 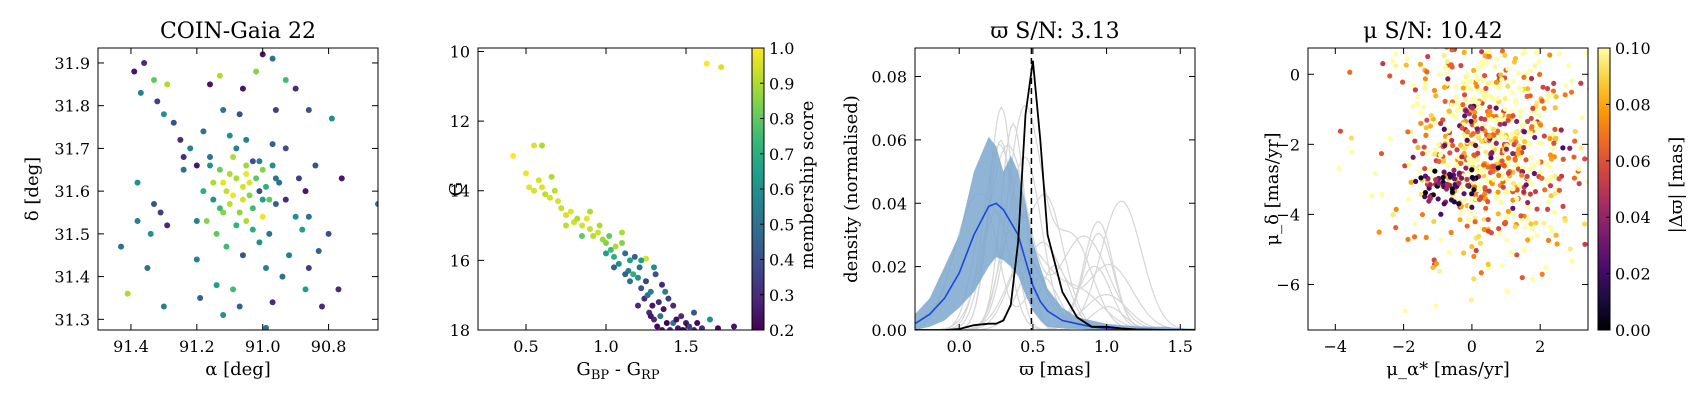 I want to click on colorbar1-tick-label: 0.5, so click(x=781, y=224).